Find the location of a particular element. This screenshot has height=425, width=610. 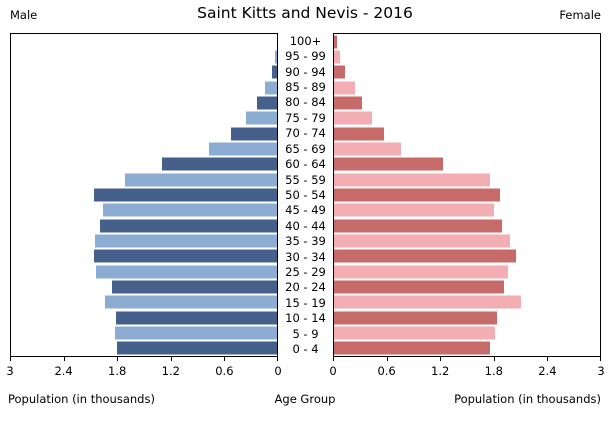

x-tick-label: 0.6 is located at coordinates (386, 371).